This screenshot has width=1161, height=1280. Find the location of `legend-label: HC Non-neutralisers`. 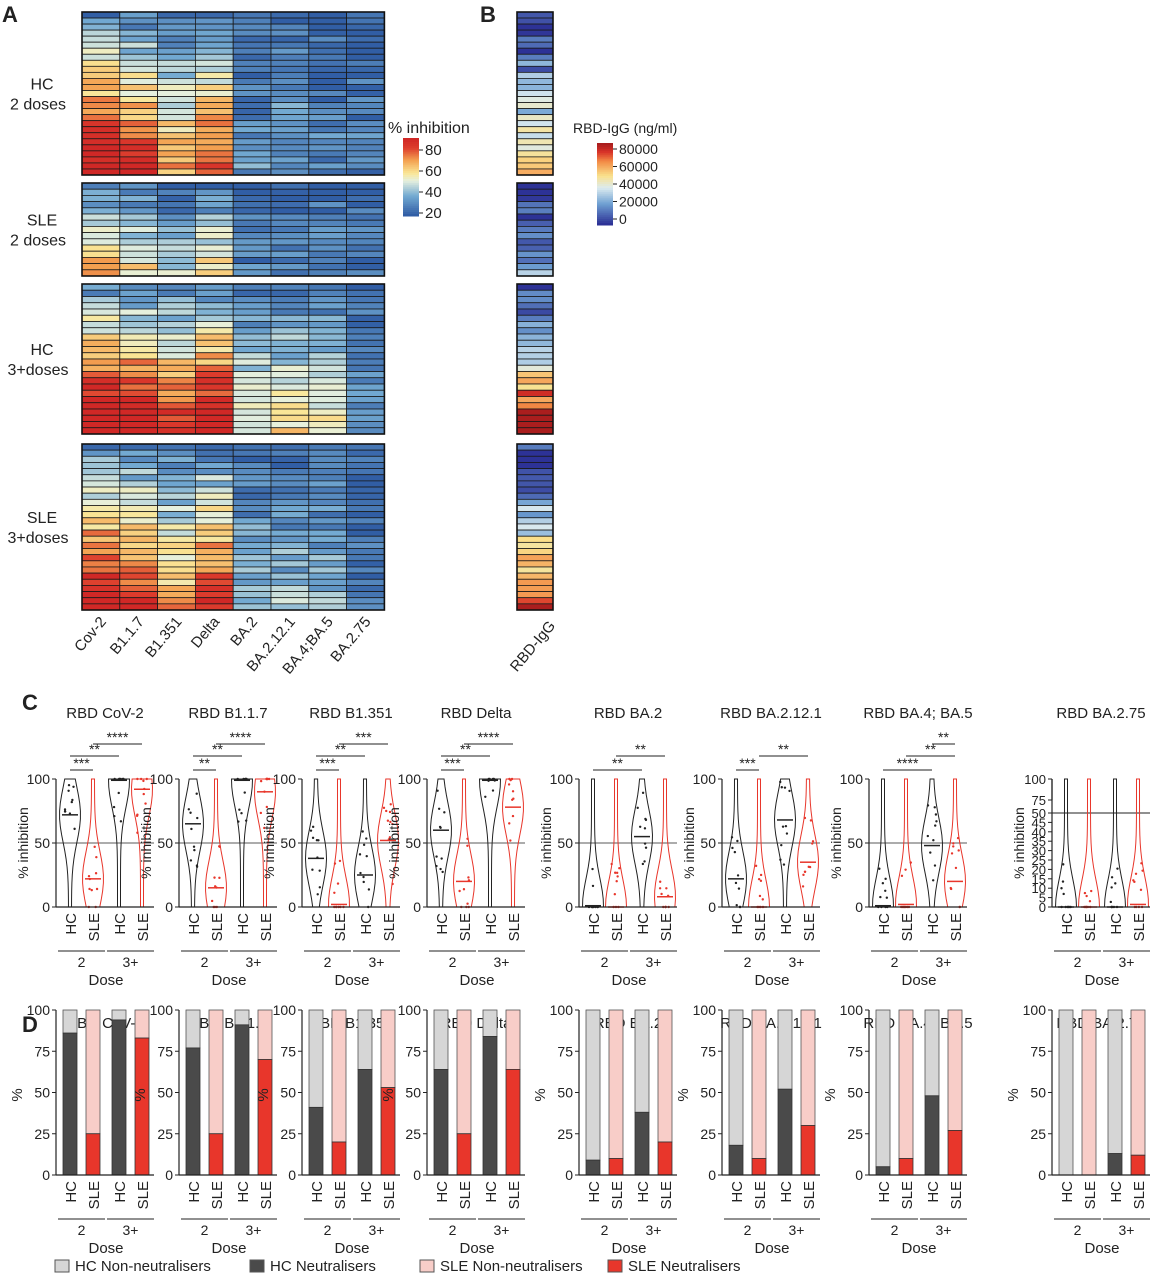

legend-label: HC Non-neutralisers is located at coordinates (143, 1266).